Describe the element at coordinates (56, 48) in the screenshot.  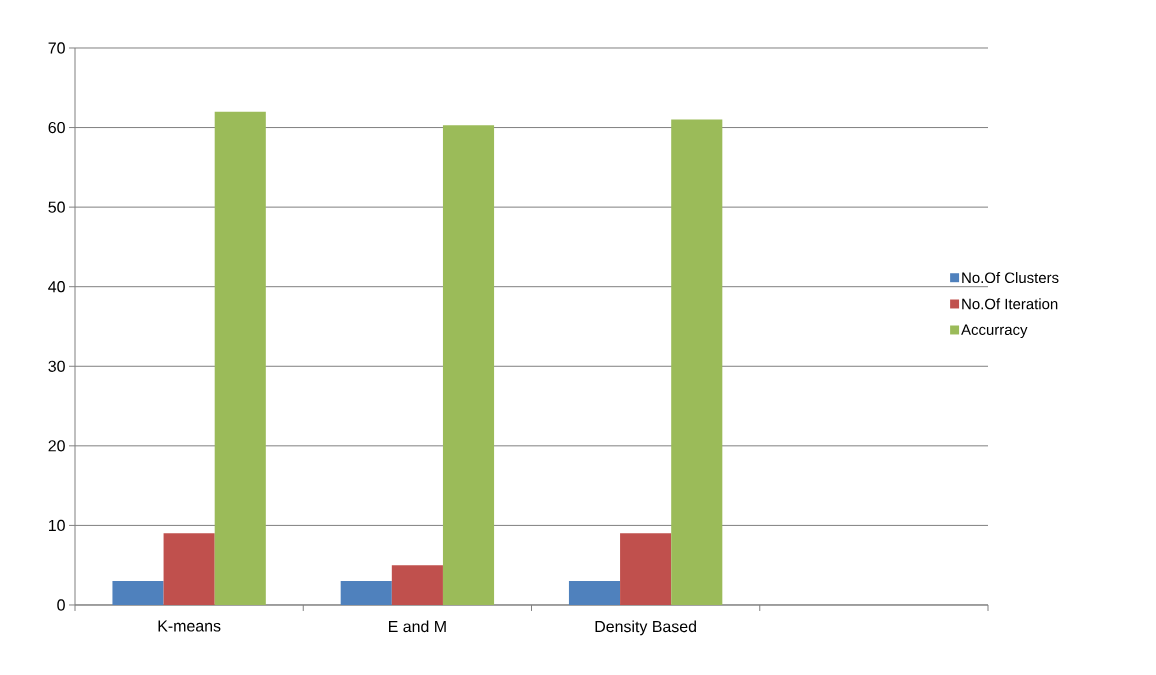
I see `y-tick-label: 70` at that location.